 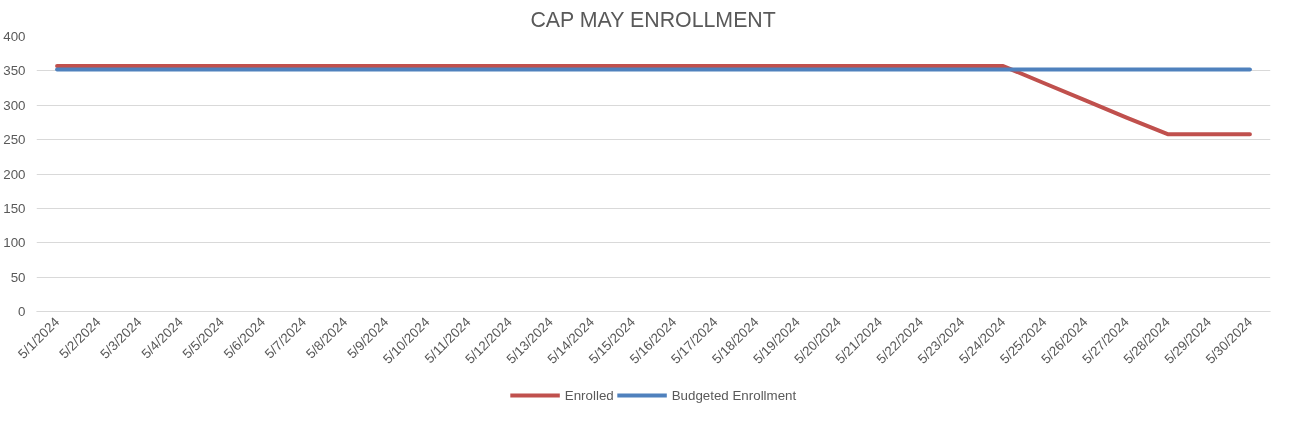 What do you see at coordinates (14, 140) in the screenshot?
I see `y-tick-label: 250` at bounding box center [14, 140].